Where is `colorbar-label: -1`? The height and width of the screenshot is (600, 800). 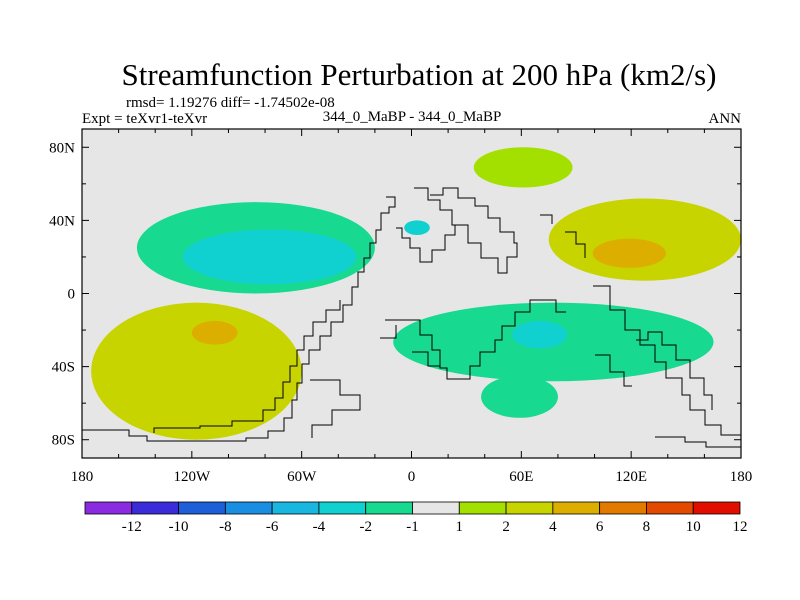
colorbar-label: -1 is located at coordinates (412, 527).